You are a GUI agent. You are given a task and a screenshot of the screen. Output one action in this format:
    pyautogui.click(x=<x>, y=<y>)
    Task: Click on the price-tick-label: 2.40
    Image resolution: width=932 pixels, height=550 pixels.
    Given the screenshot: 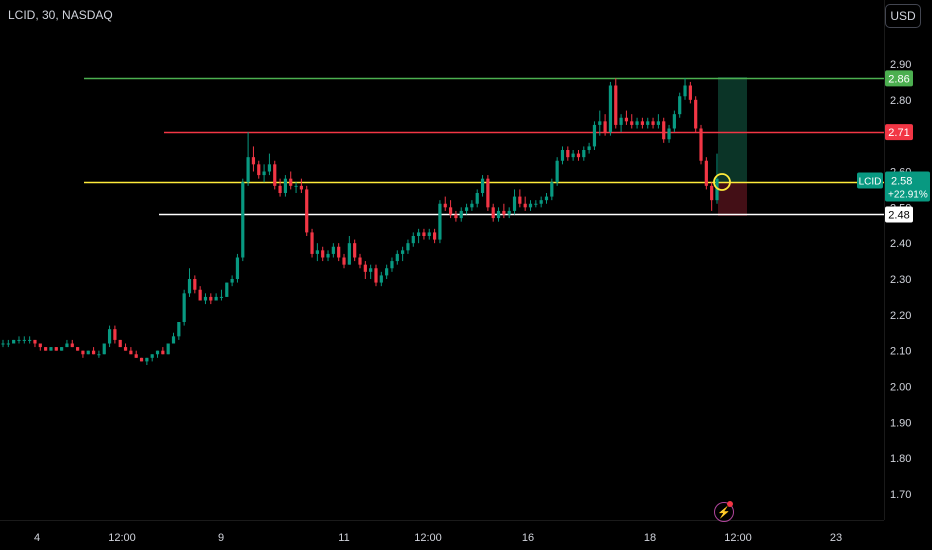 What is the action you would take?
    pyautogui.click(x=900, y=244)
    